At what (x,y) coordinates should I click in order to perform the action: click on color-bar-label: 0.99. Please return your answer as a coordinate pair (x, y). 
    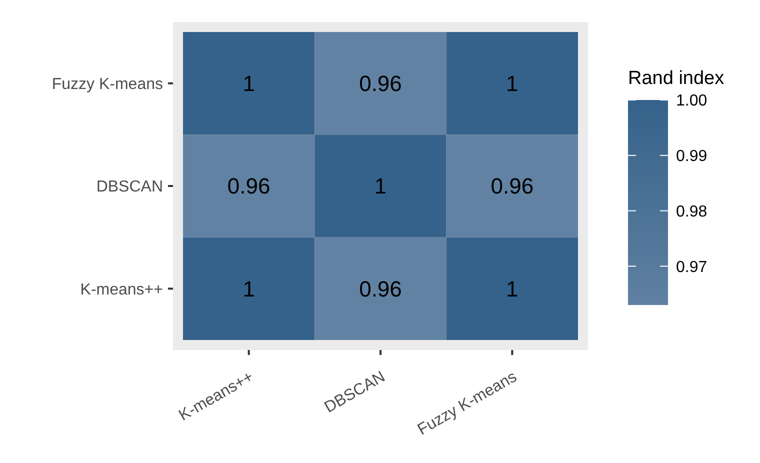
    Looking at the image, I should click on (692, 157).